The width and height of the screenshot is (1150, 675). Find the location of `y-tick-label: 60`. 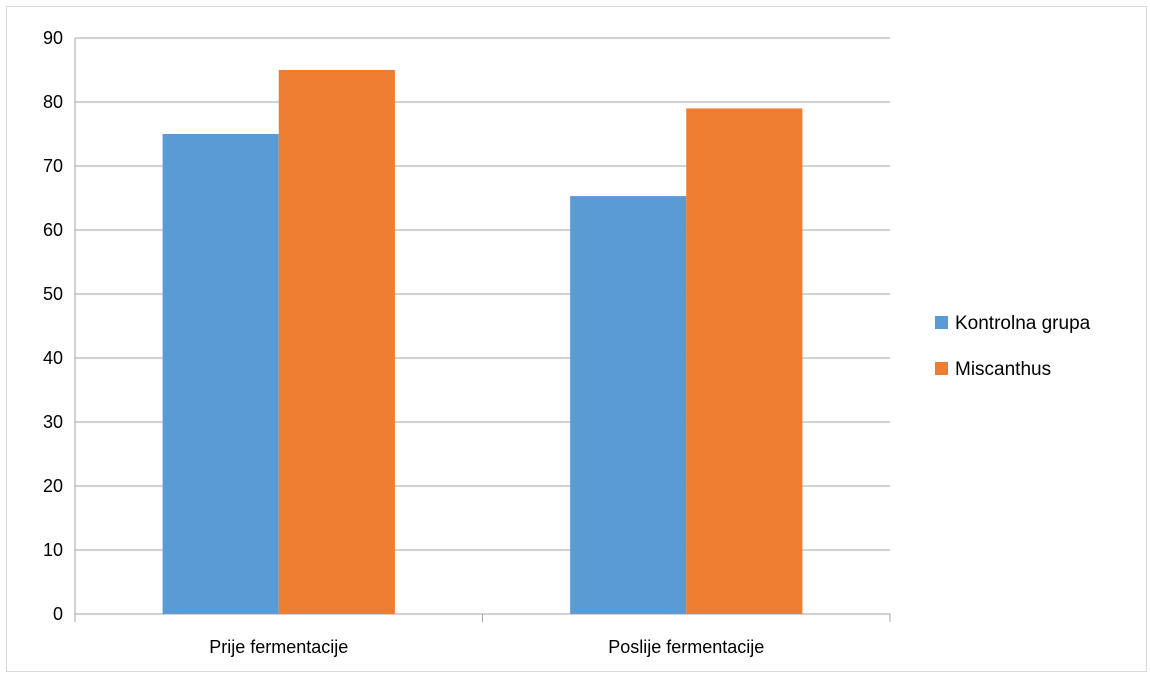

y-tick-label: 60 is located at coordinates (53, 230).